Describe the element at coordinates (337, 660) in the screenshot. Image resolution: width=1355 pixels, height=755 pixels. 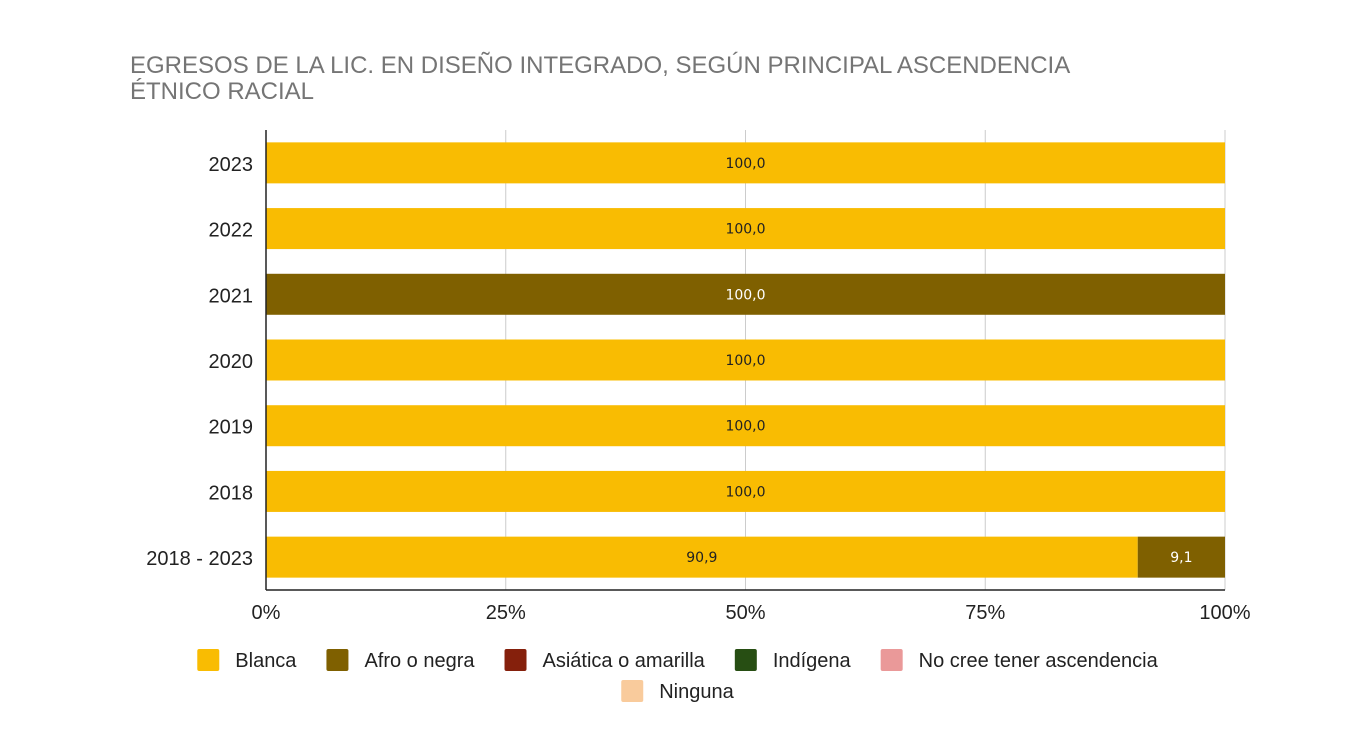
I see `legend-swatch-afro-o-negra` at that location.